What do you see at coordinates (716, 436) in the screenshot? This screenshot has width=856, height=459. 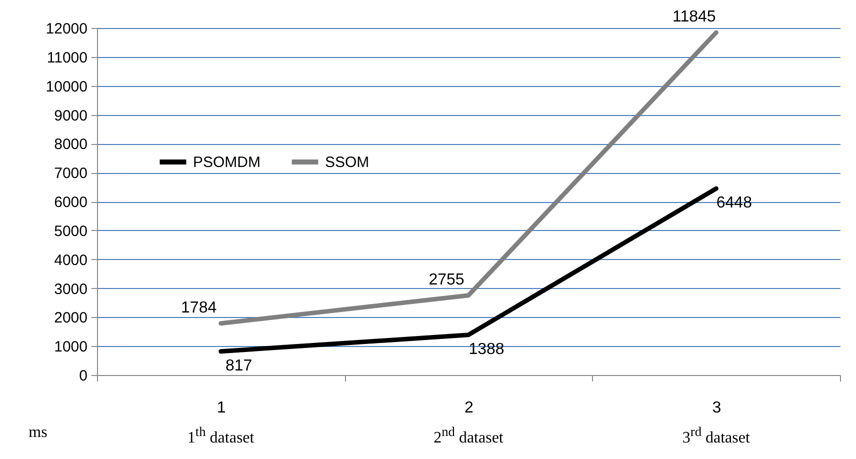 I see `text: 3$^{rd}$ dataset` at bounding box center [716, 436].